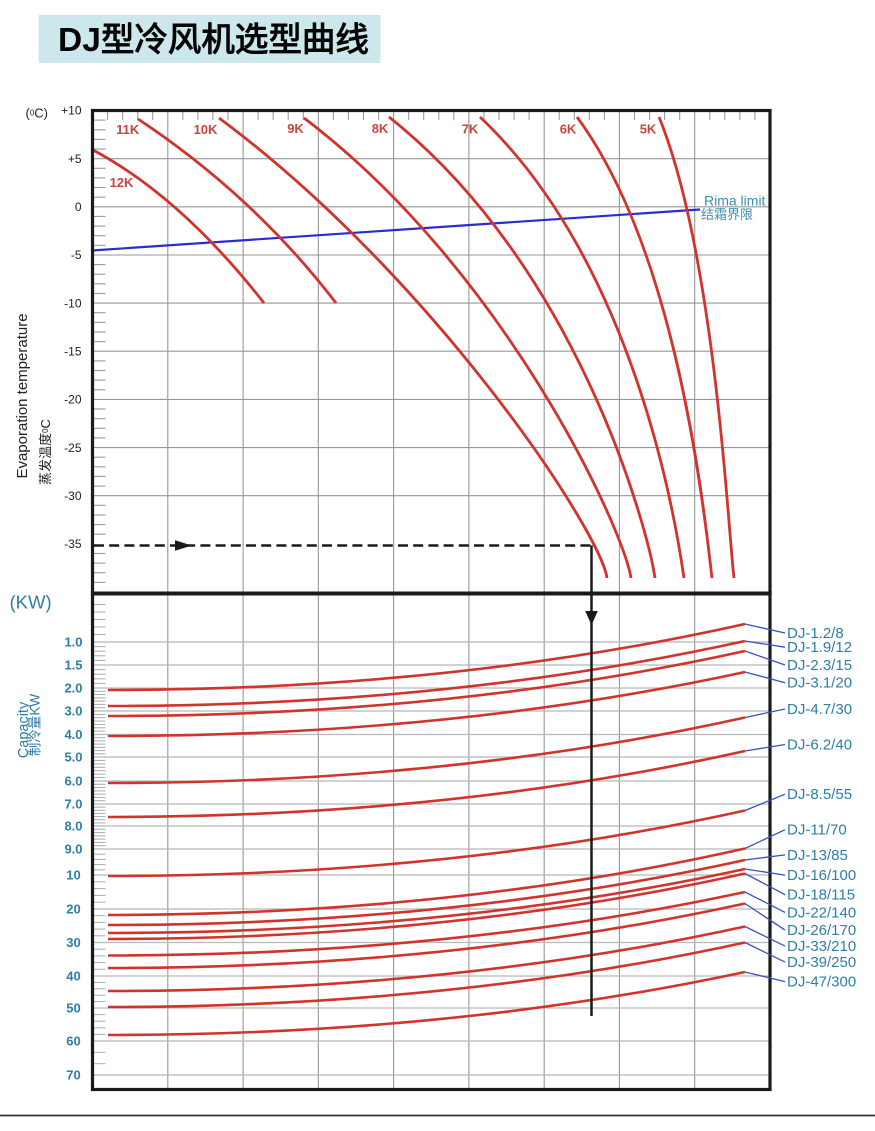 The height and width of the screenshot is (1131, 875). What do you see at coordinates (71, 111) in the screenshot?
I see `svg-text: +10` at bounding box center [71, 111].